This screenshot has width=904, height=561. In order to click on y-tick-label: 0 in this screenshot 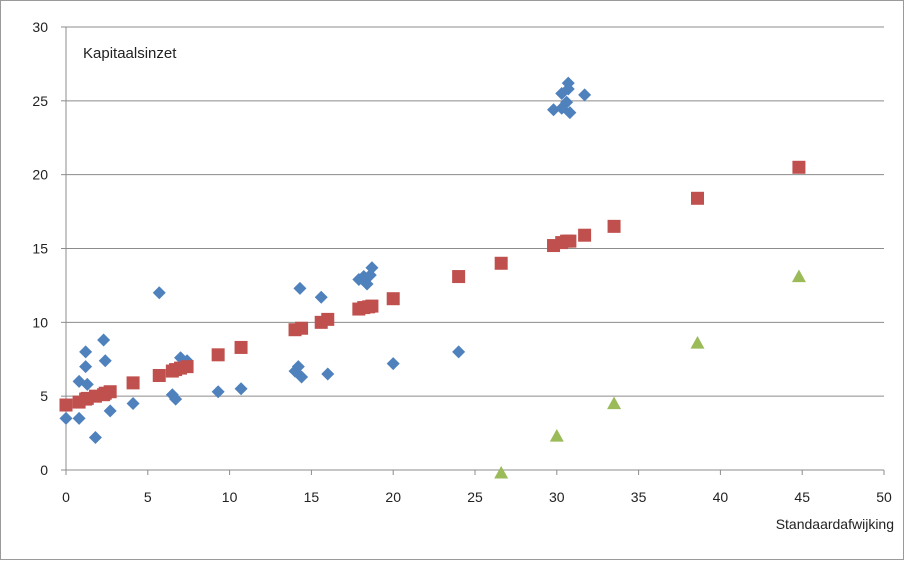, I will do `click(44, 470)`.